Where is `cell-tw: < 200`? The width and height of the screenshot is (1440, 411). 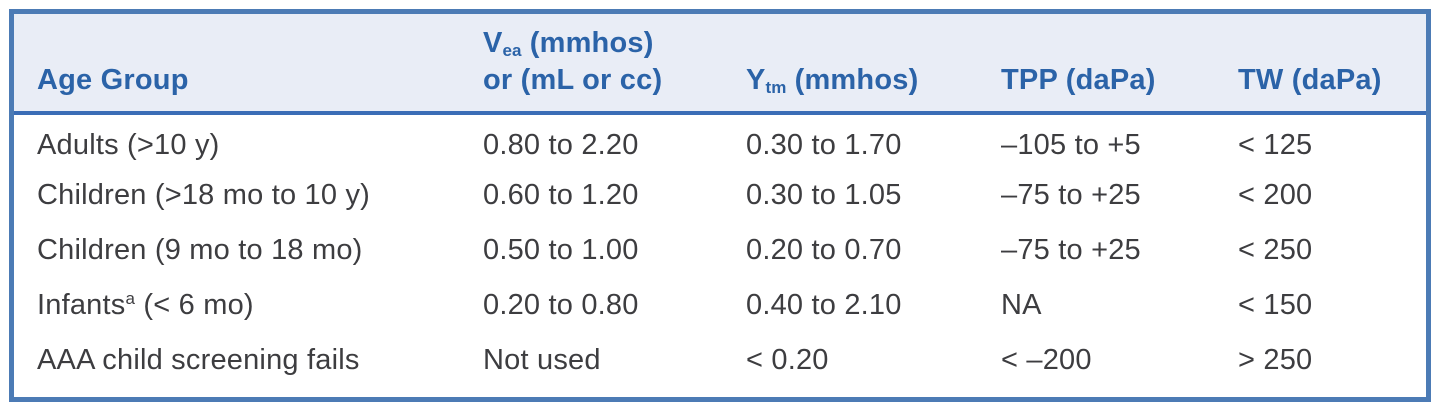 cell-tw: < 200 is located at coordinates (1275, 195).